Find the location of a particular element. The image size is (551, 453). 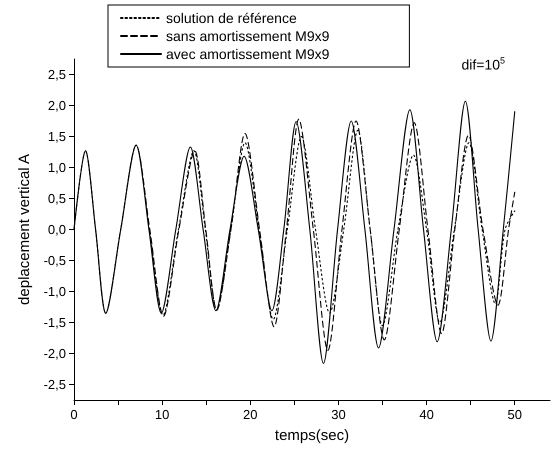

y-tick-label: -2,0 is located at coordinates (55, 353).